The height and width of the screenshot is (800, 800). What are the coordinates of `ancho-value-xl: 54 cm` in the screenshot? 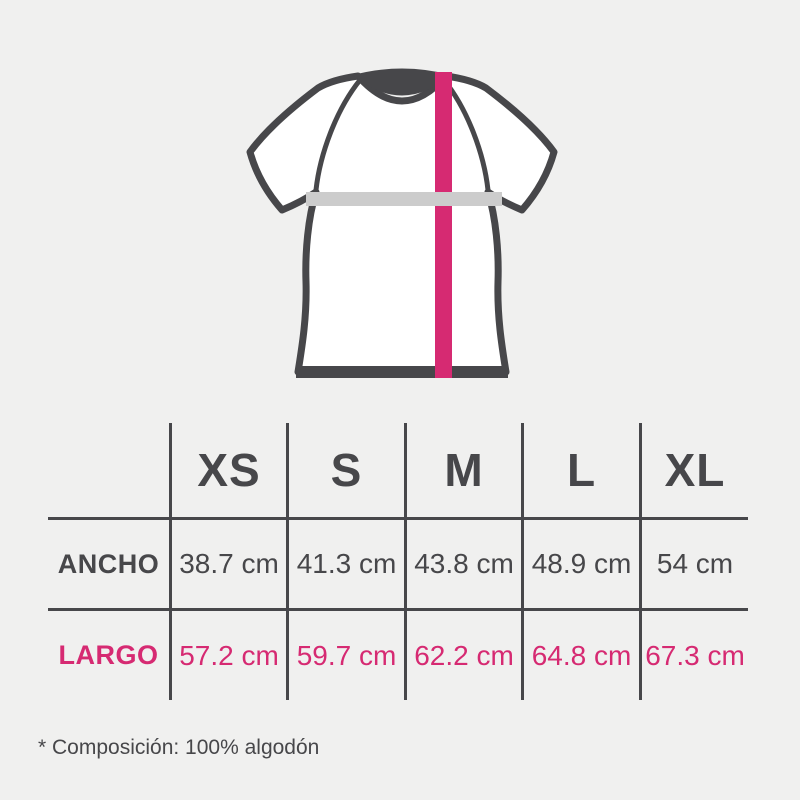 It's located at (693, 562).